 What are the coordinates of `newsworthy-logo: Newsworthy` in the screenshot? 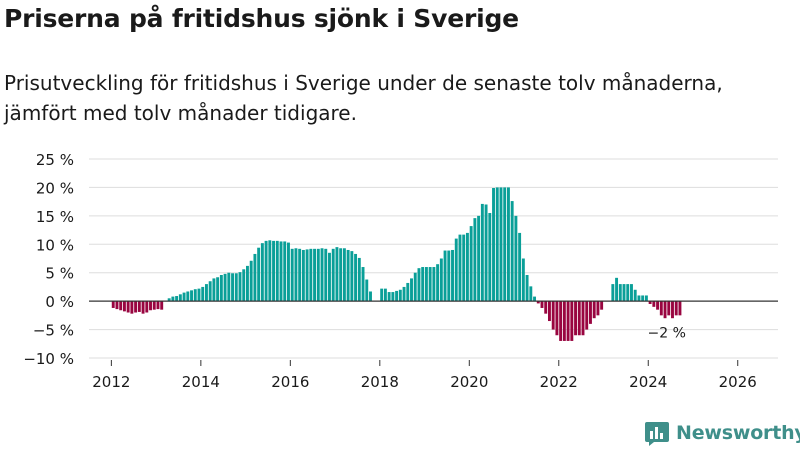 It's located at (722, 433).